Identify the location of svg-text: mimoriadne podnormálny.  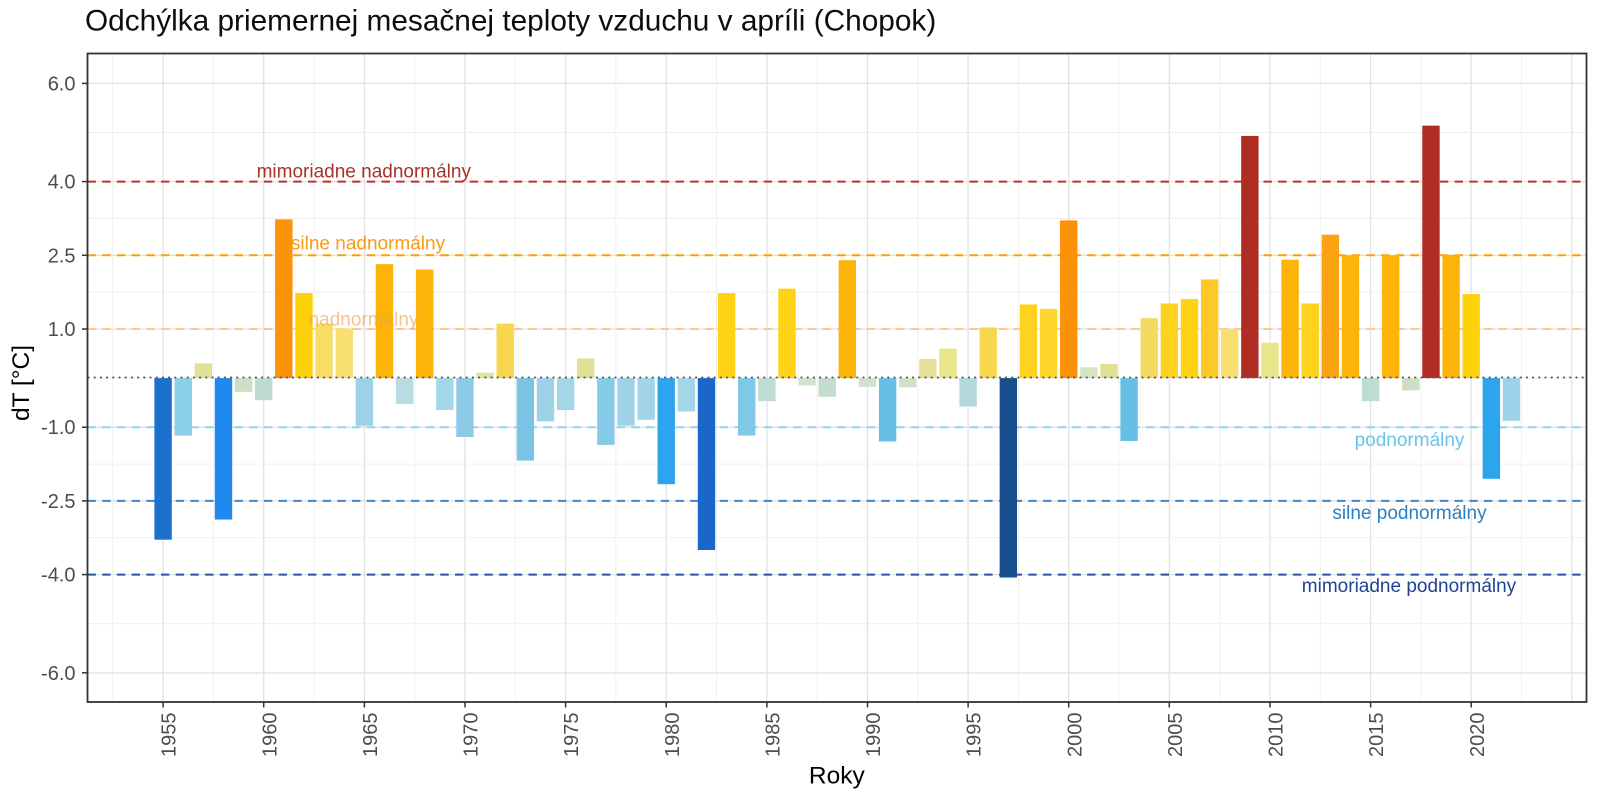
(1409, 586).